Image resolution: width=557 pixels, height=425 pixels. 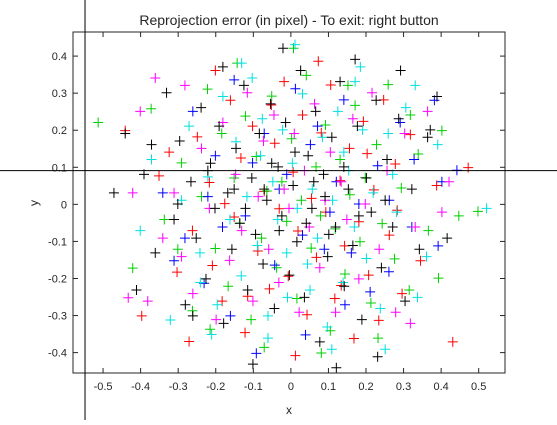 I want to click on y-tick-label: -0.3, so click(x=57, y=317).